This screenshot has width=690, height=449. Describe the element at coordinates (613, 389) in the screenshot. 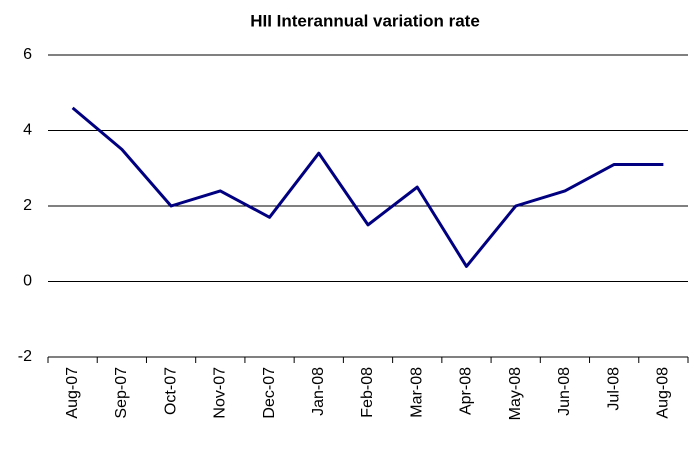

I see `x-tick-label: Jul-08` at that location.